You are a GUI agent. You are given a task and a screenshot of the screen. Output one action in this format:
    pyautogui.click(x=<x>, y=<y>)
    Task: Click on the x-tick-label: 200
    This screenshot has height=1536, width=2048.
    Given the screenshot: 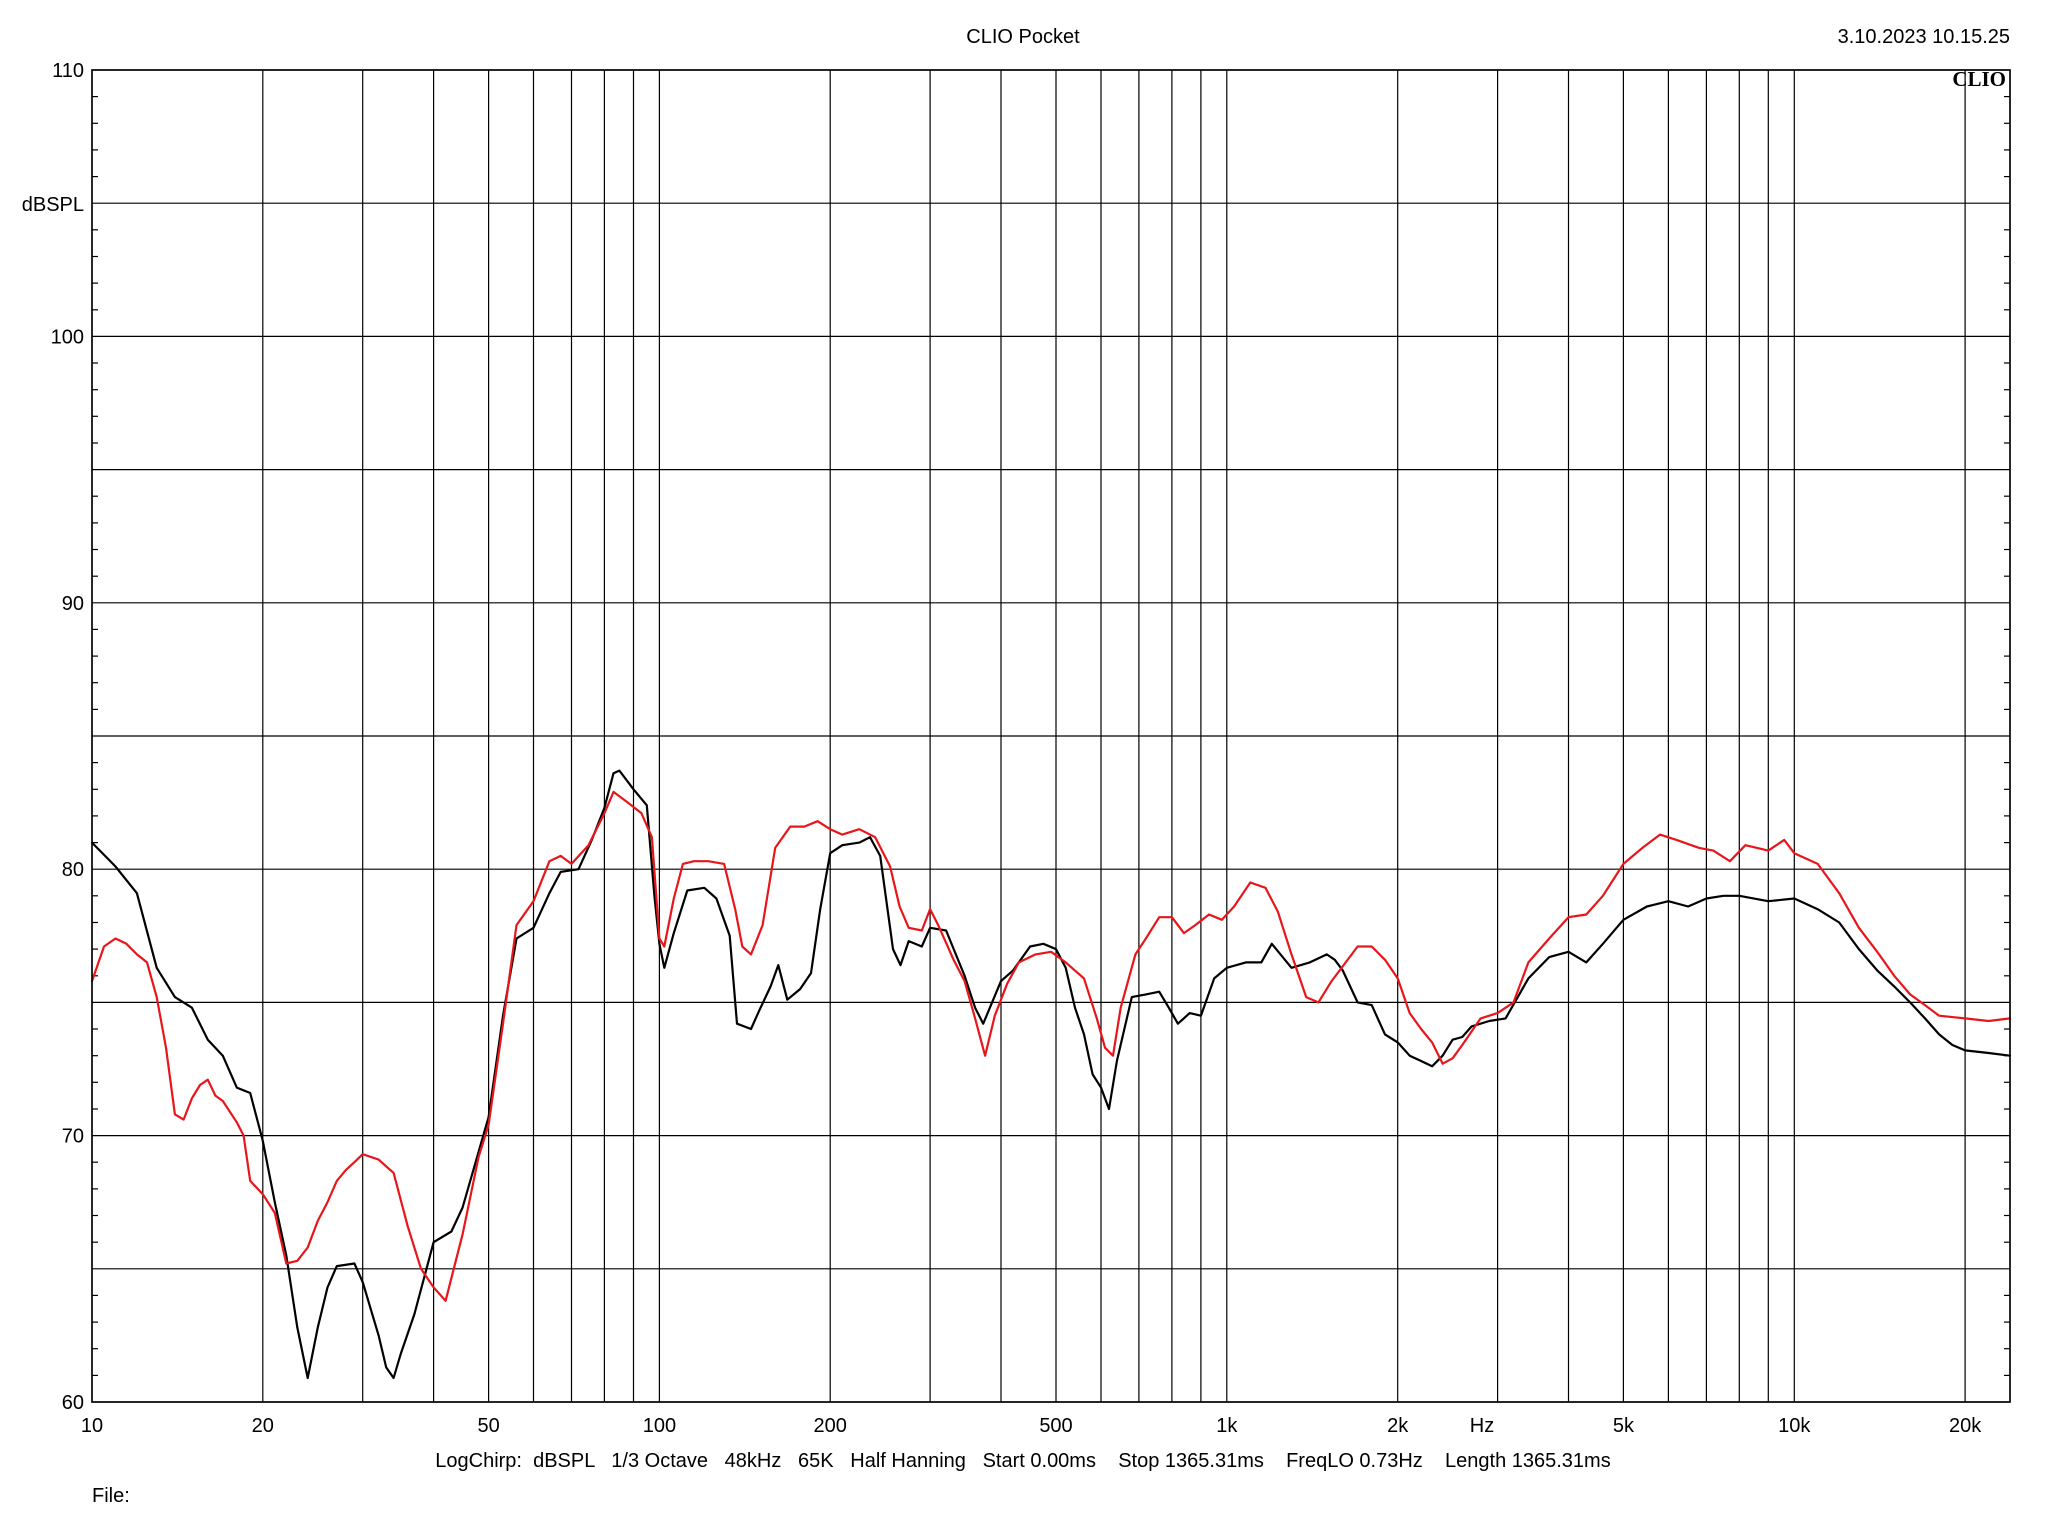 What is the action you would take?
    pyautogui.click(x=830, y=1426)
    